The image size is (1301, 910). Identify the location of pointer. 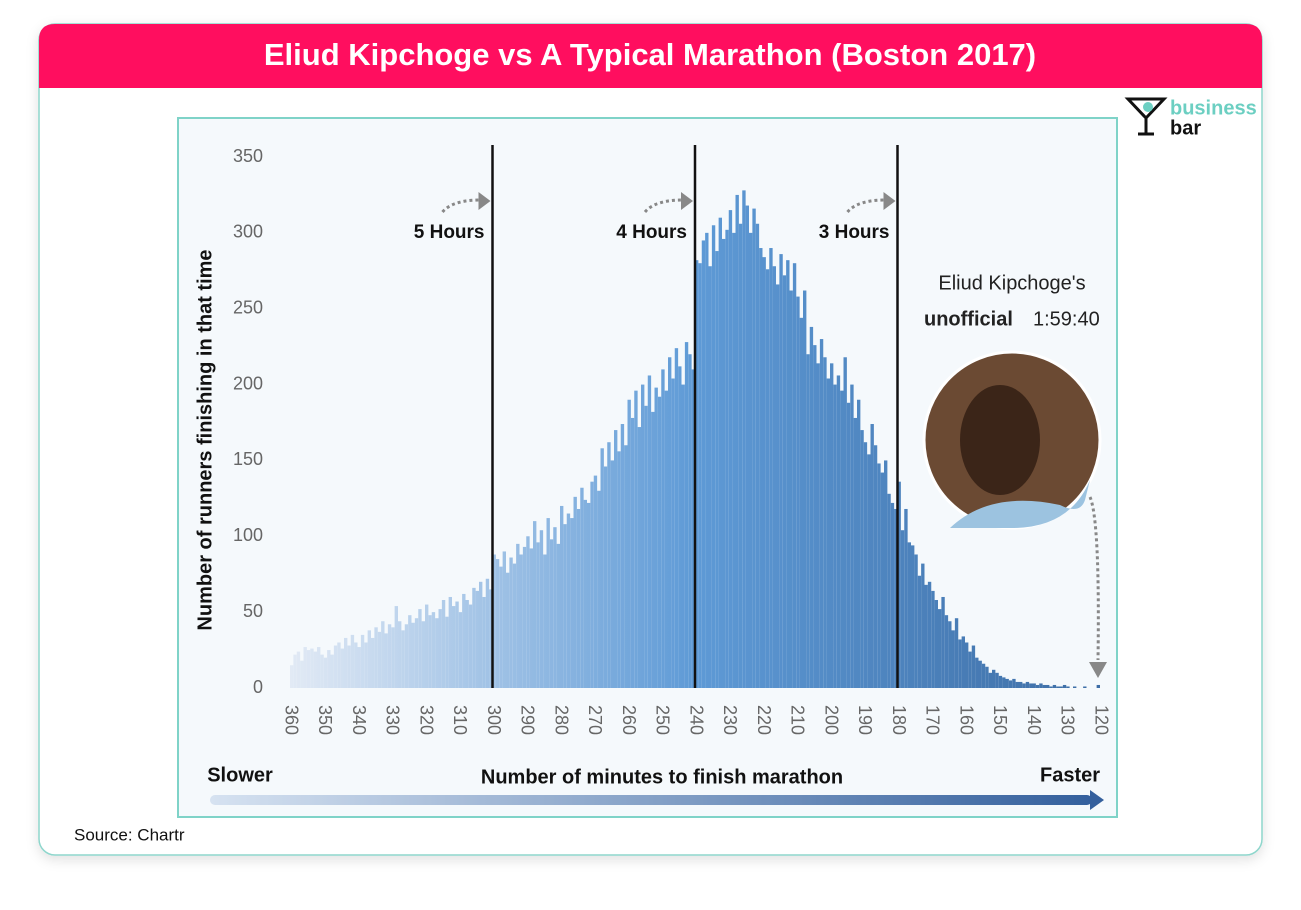
(1094, 578).